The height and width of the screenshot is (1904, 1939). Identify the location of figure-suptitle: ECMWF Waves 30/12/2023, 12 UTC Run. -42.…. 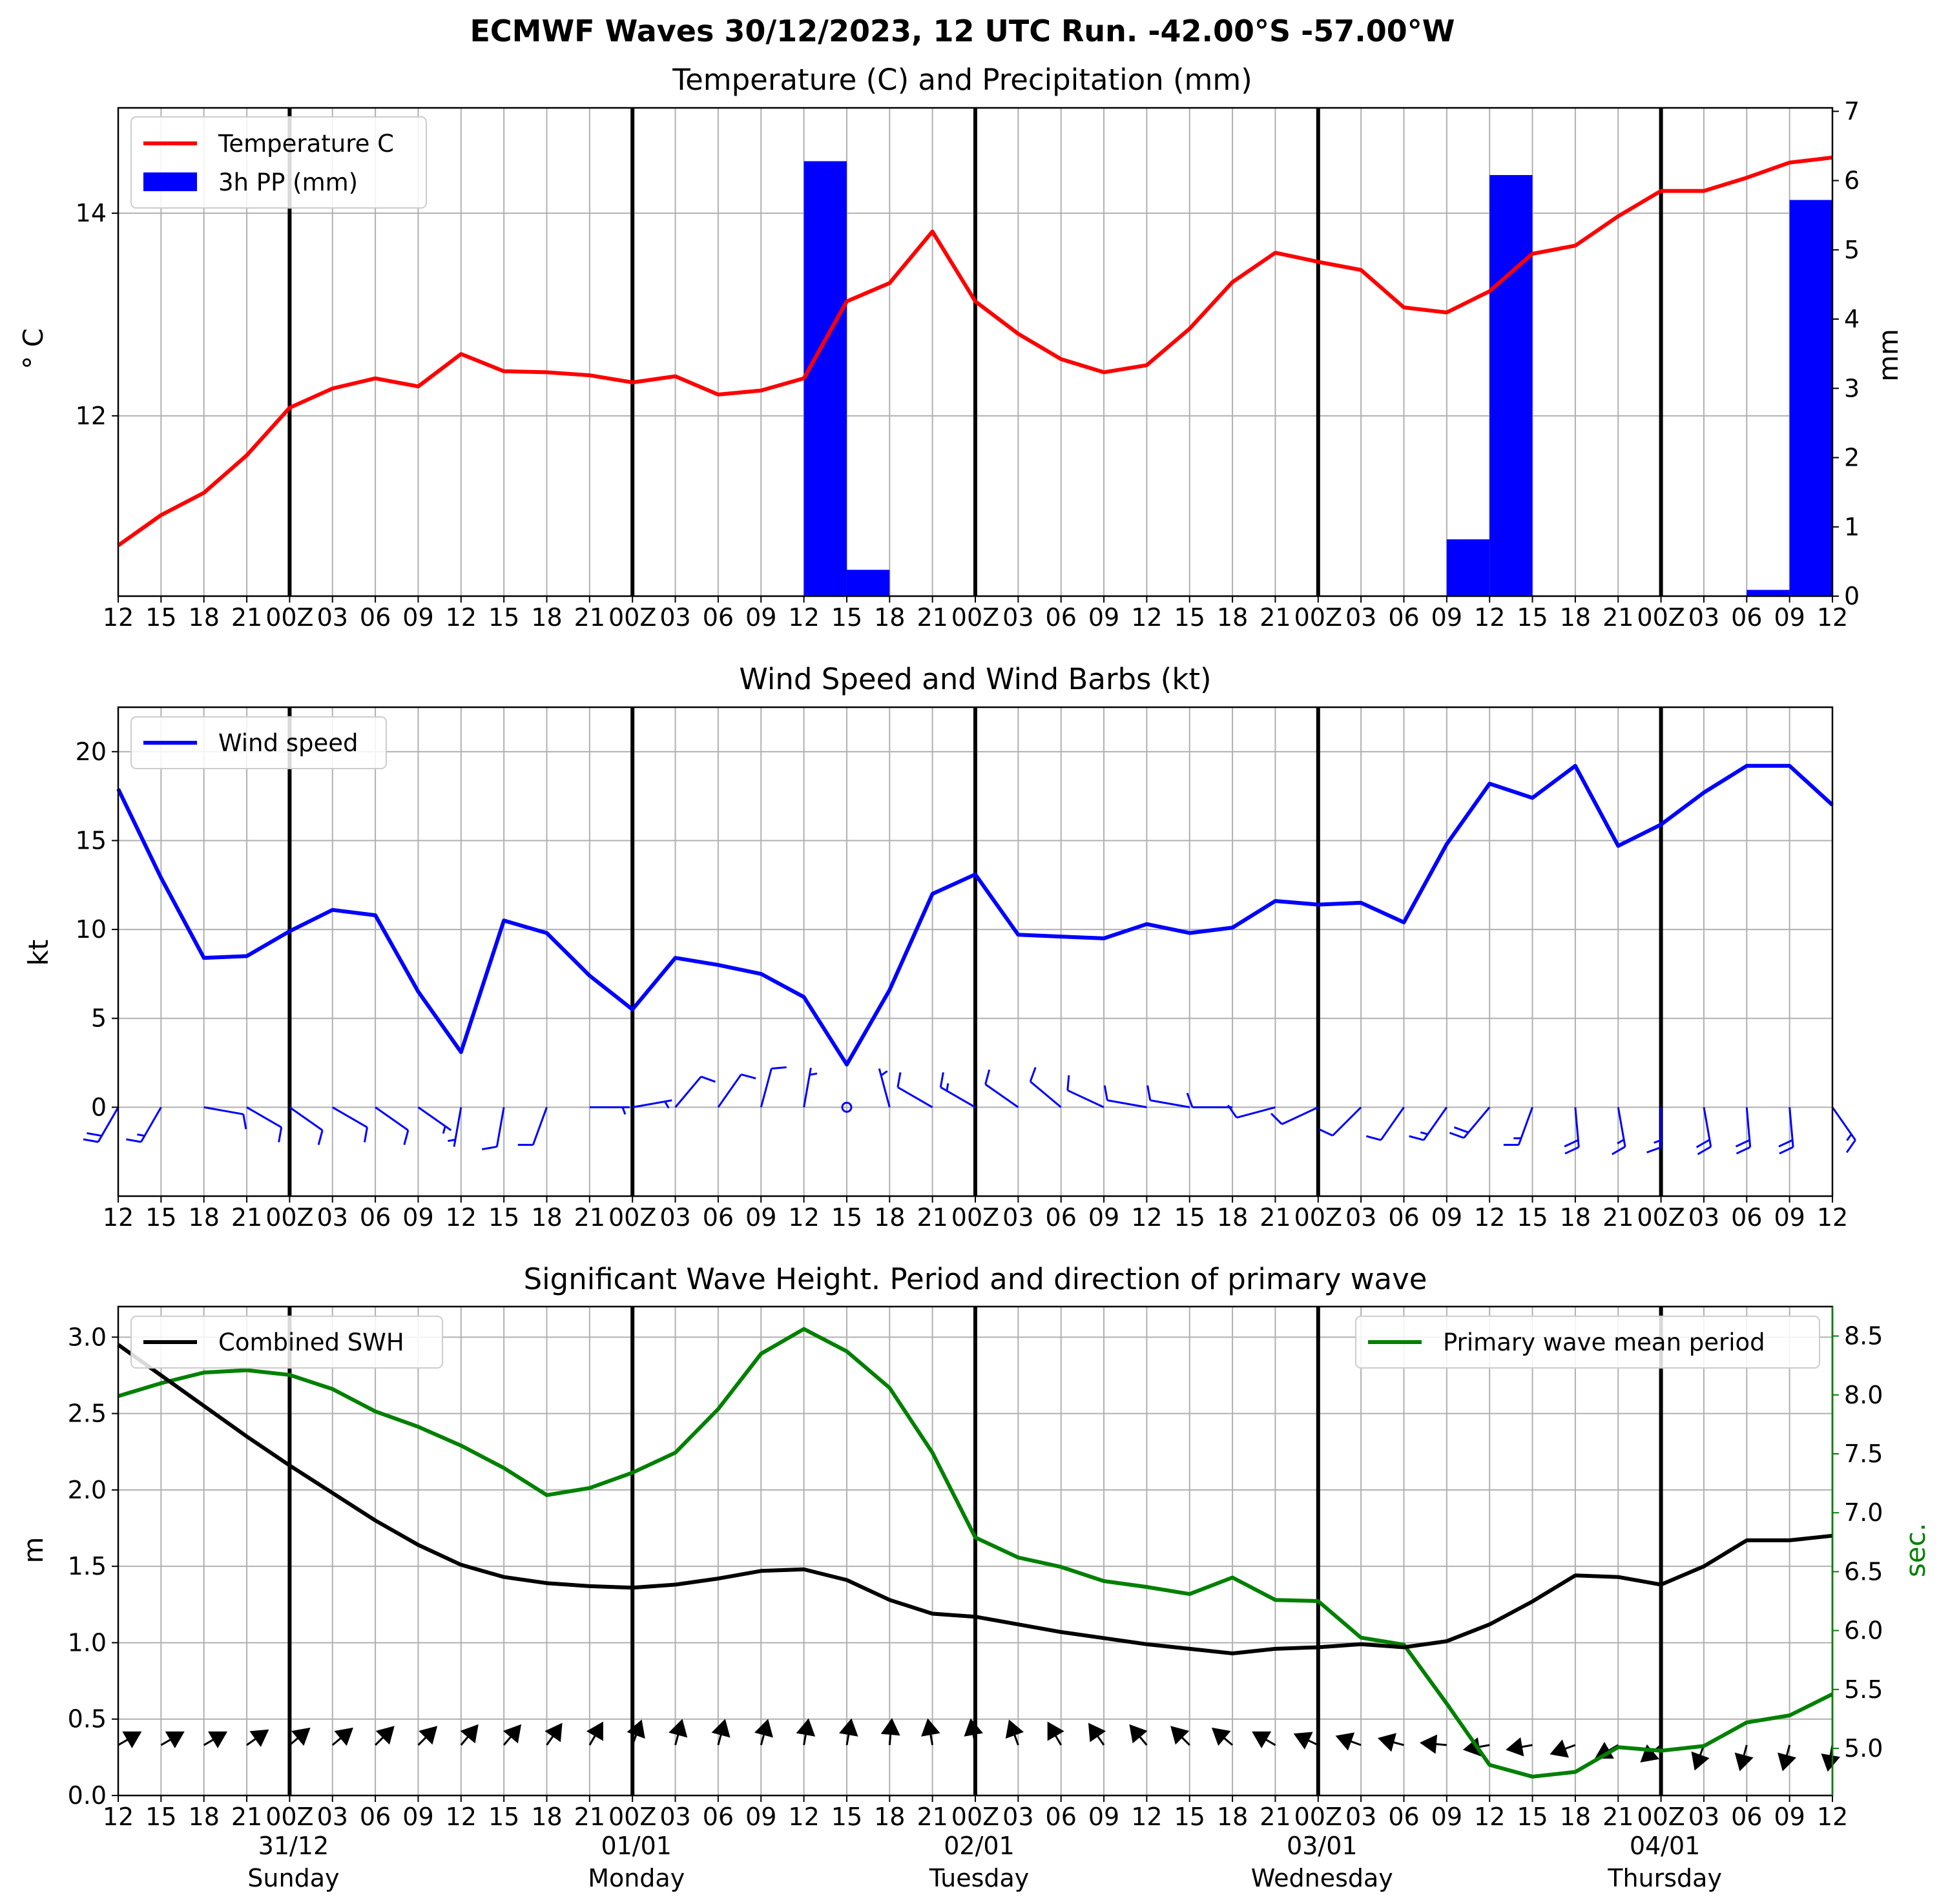
(962, 31).